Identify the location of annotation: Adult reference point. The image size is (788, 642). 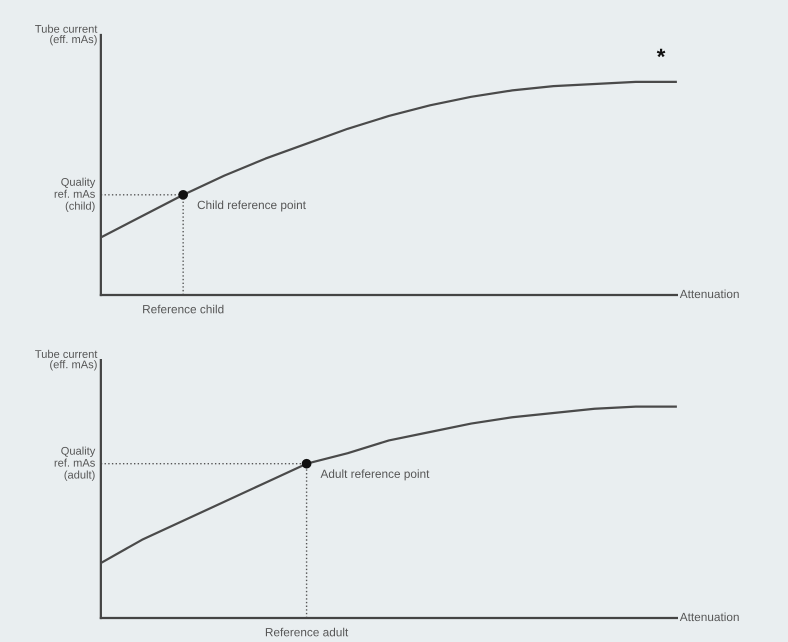
(375, 474).